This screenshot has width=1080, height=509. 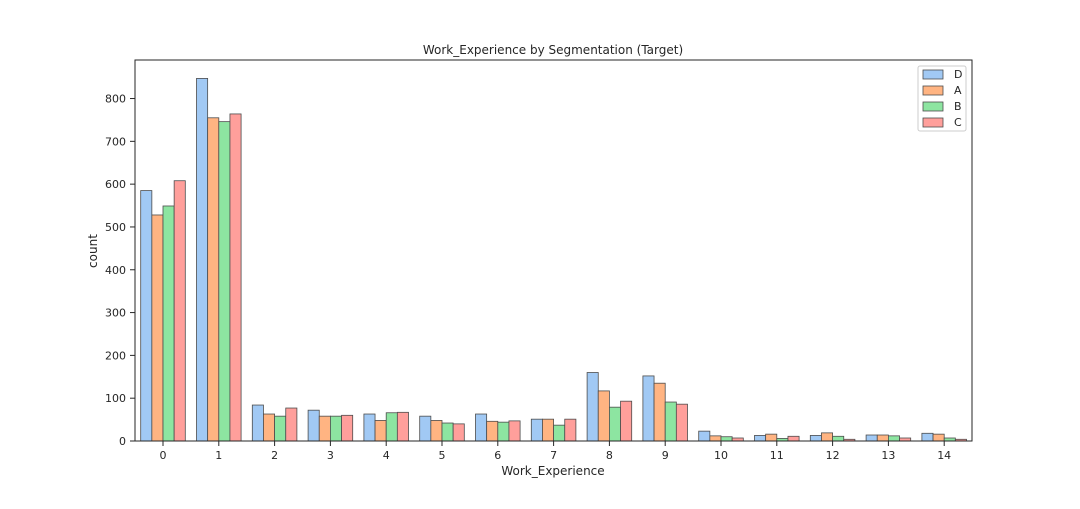 I want to click on x-tick-label: 7, so click(x=553, y=455).